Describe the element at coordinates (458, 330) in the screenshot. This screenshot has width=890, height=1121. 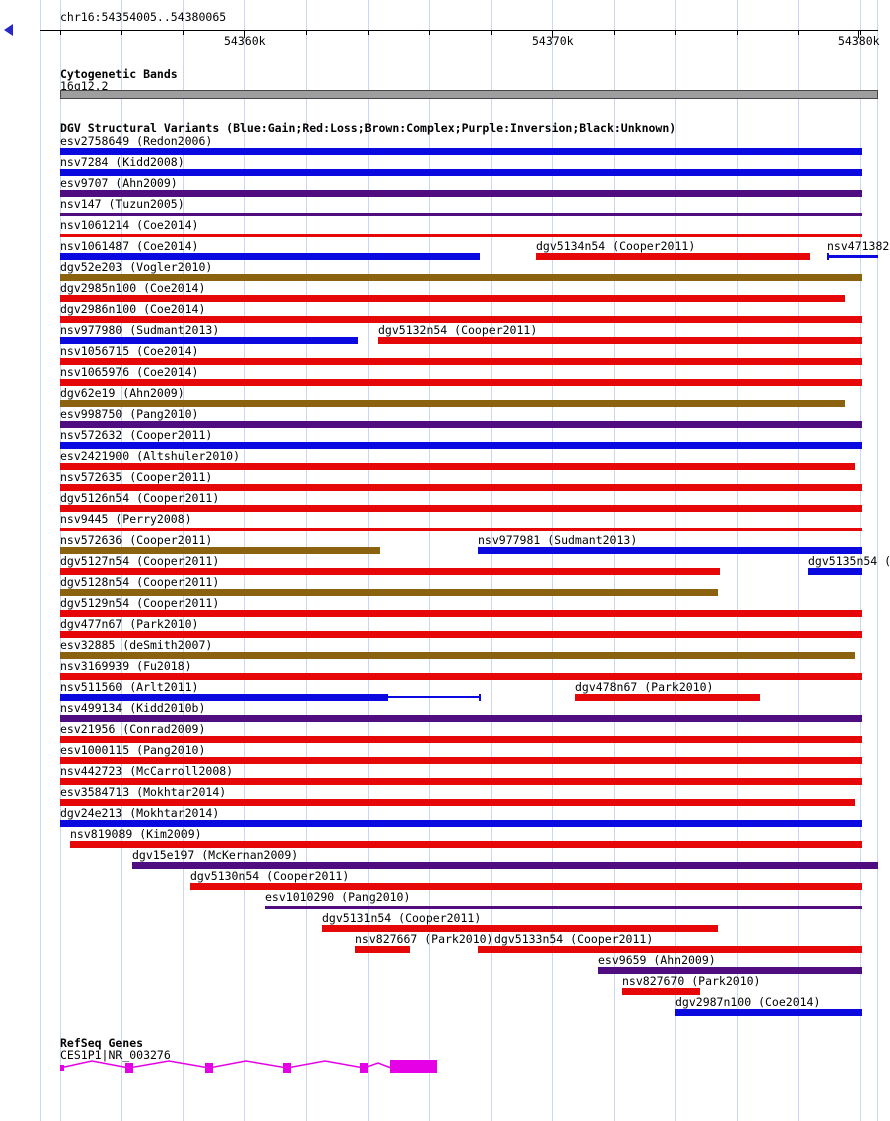
I see `variant-label: dgv5132n54 (Cooper2011)` at that location.